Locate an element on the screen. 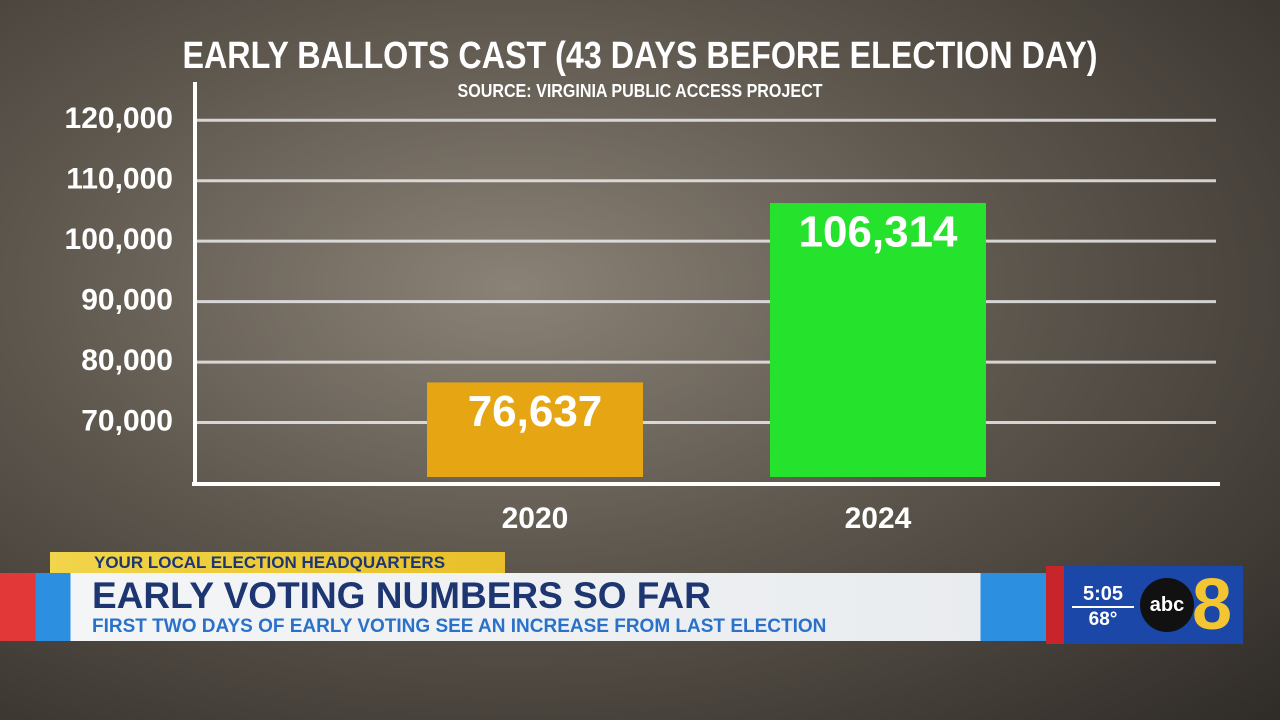 This screenshot has height=720, width=1280. y-tick-label: 110,000 is located at coordinates (119, 179).